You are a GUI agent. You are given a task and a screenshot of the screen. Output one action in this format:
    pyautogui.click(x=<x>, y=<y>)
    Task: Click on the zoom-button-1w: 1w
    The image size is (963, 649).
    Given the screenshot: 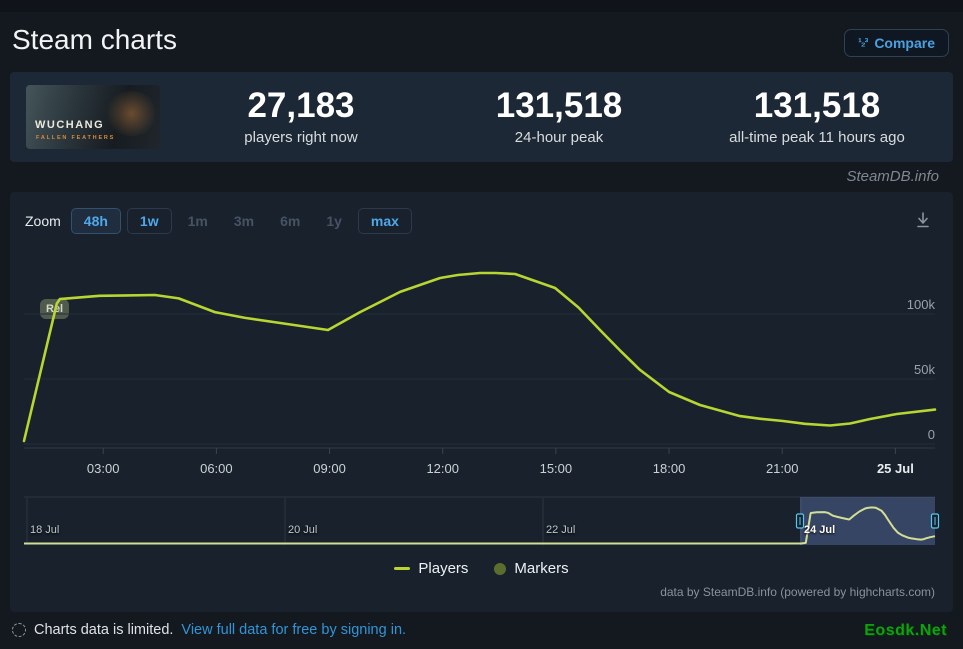 What is the action you would take?
    pyautogui.click(x=149, y=221)
    